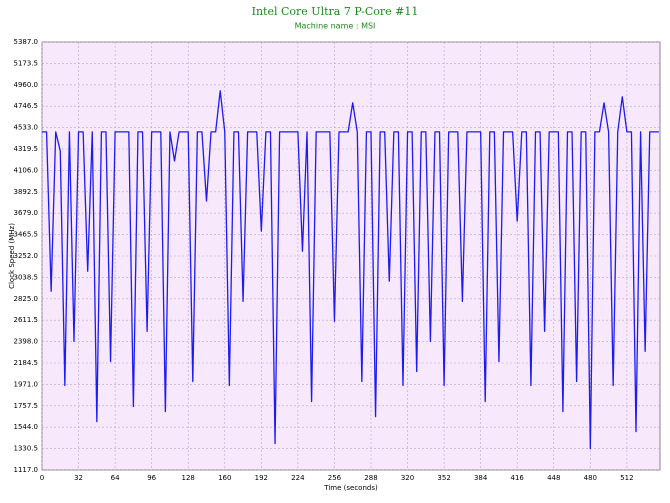  Describe the element at coordinates (443, 478) in the screenshot. I see `x-tick-label: 352` at that location.